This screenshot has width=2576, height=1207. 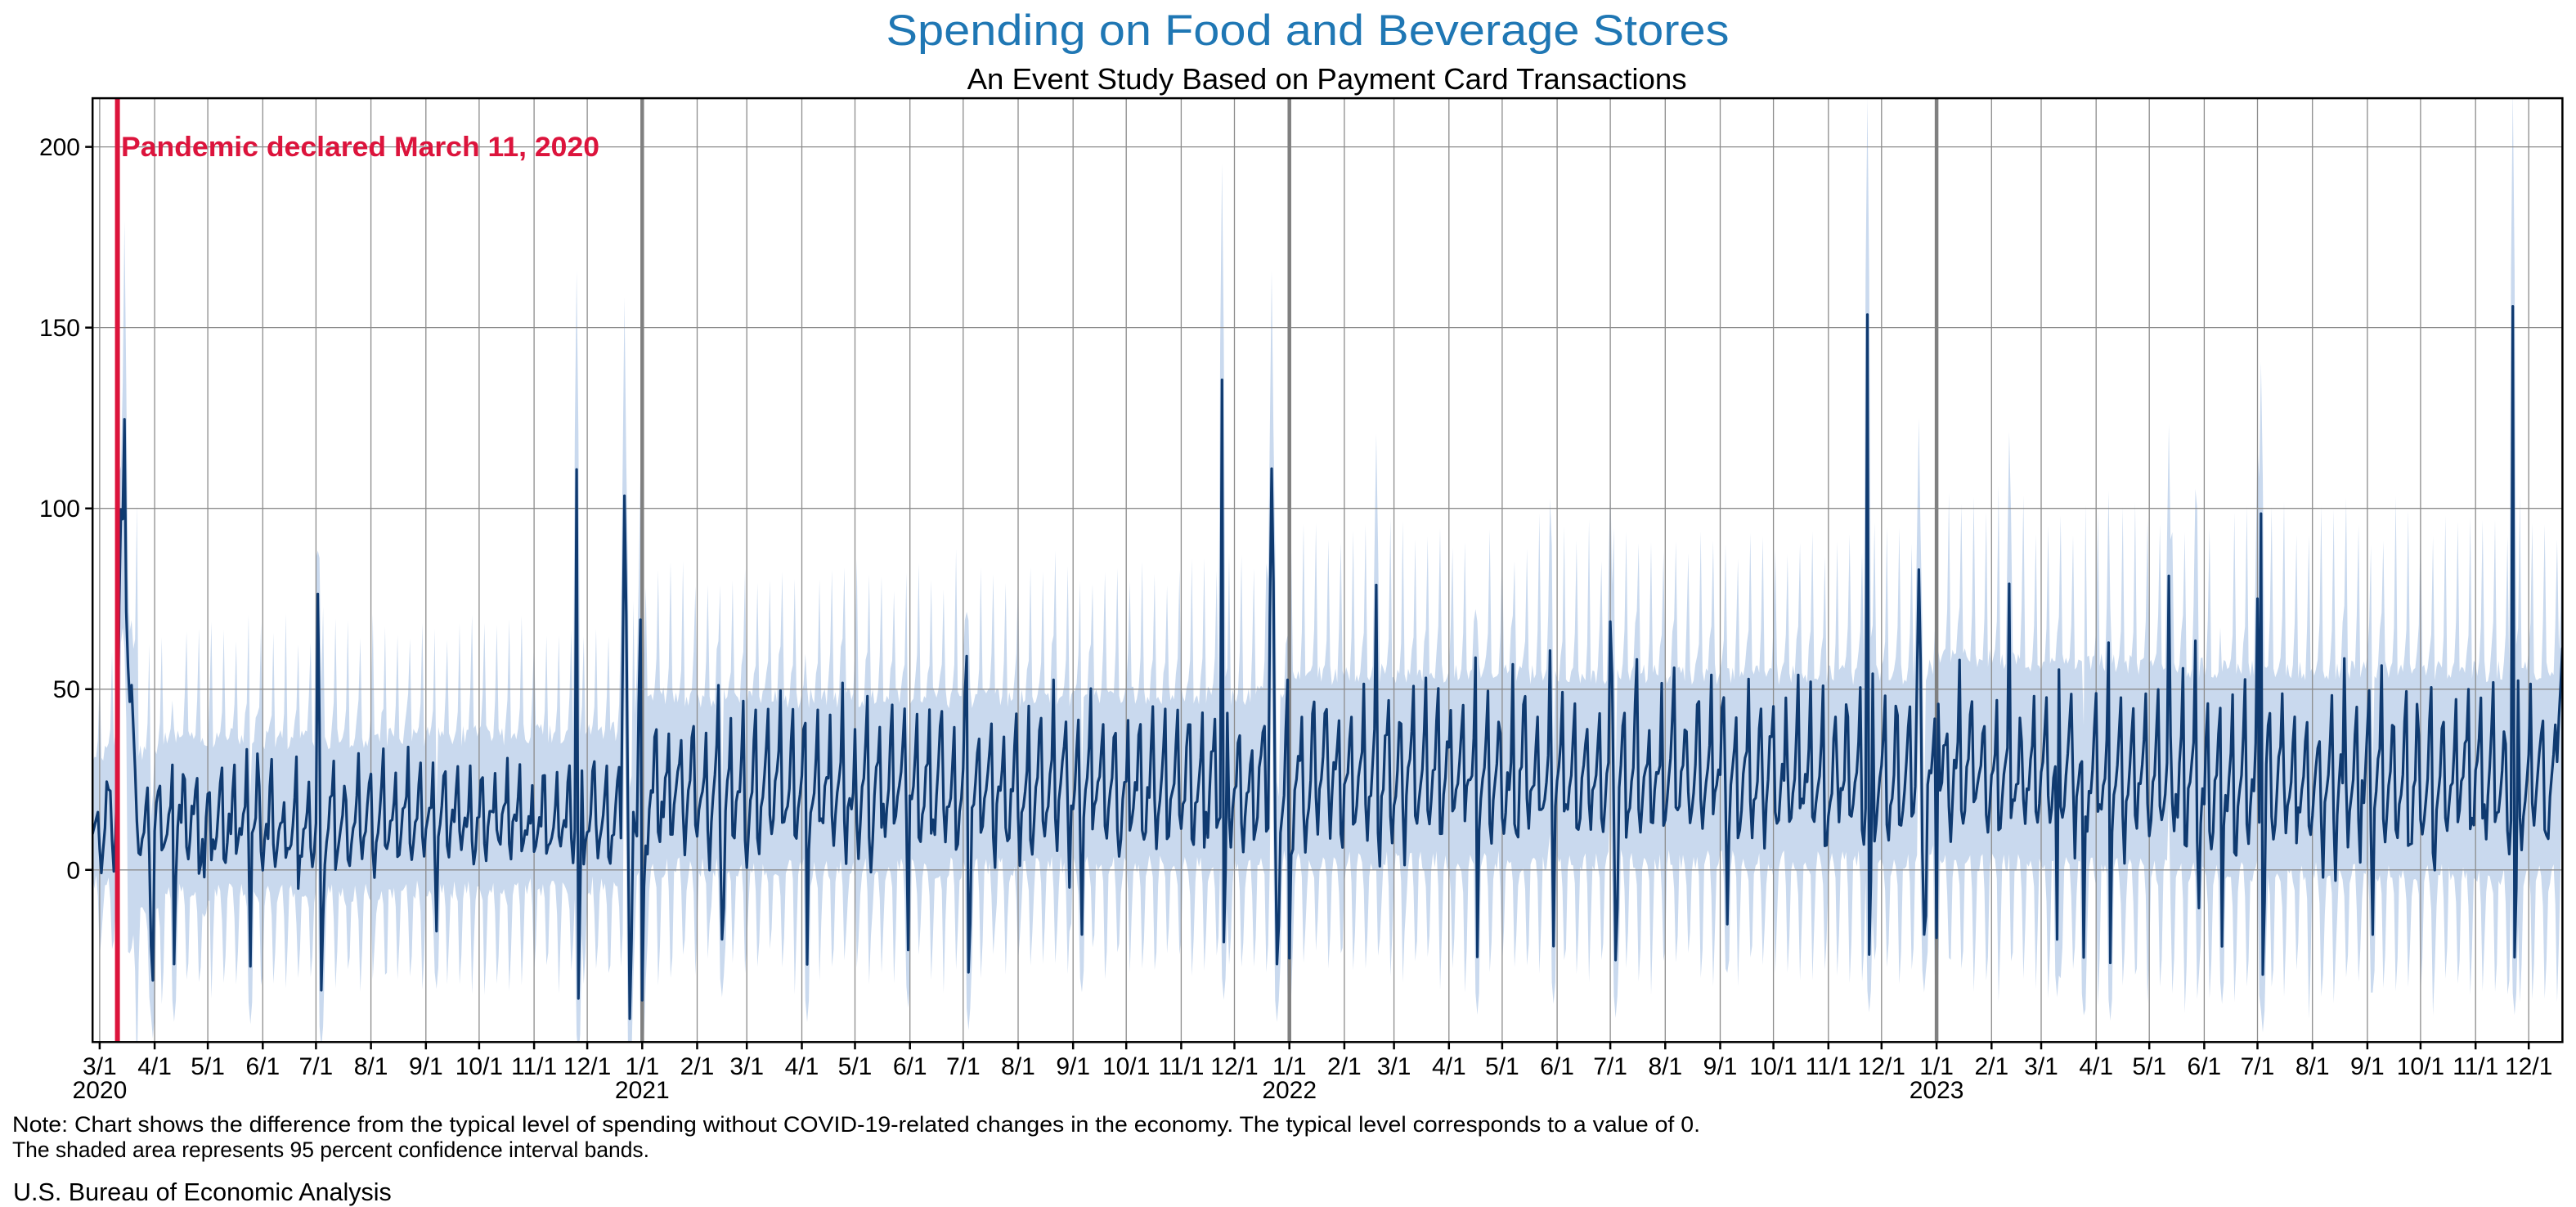 What do you see at coordinates (643, 1090) in the screenshot?
I see `svg-text: 2021` at bounding box center [643, 1090].